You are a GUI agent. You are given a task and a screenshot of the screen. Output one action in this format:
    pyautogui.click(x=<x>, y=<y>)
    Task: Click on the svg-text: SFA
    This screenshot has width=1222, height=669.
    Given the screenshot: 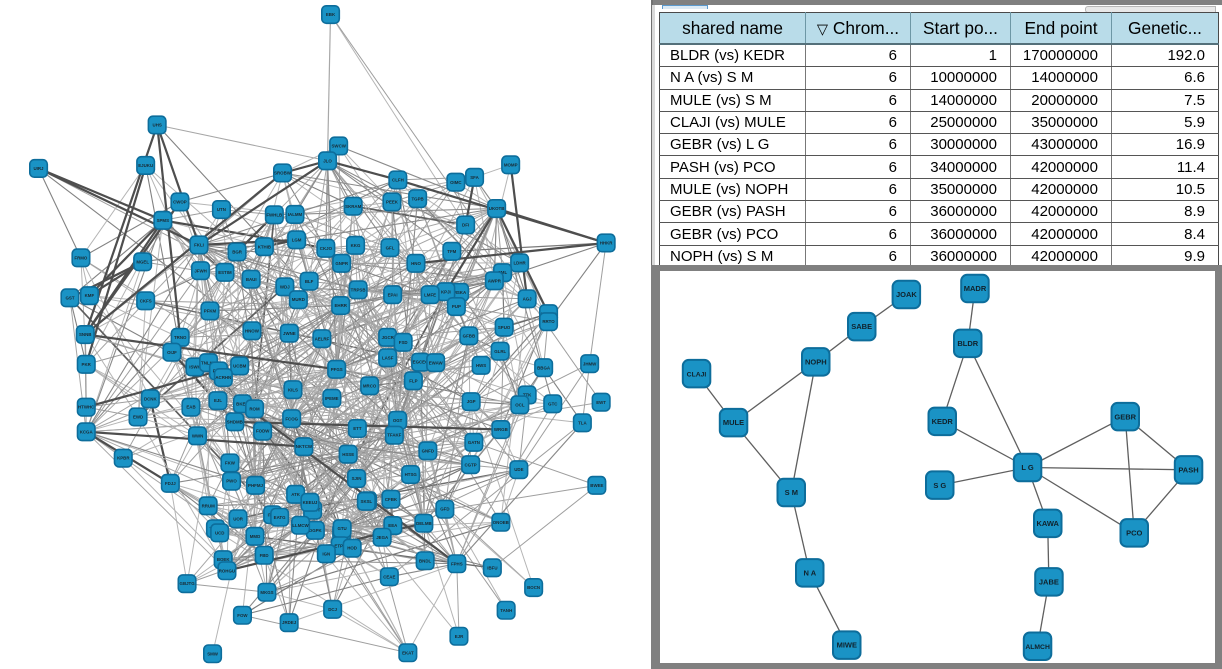 What is the action you would take?
    pyautogui.click(x=474, y=177)
    